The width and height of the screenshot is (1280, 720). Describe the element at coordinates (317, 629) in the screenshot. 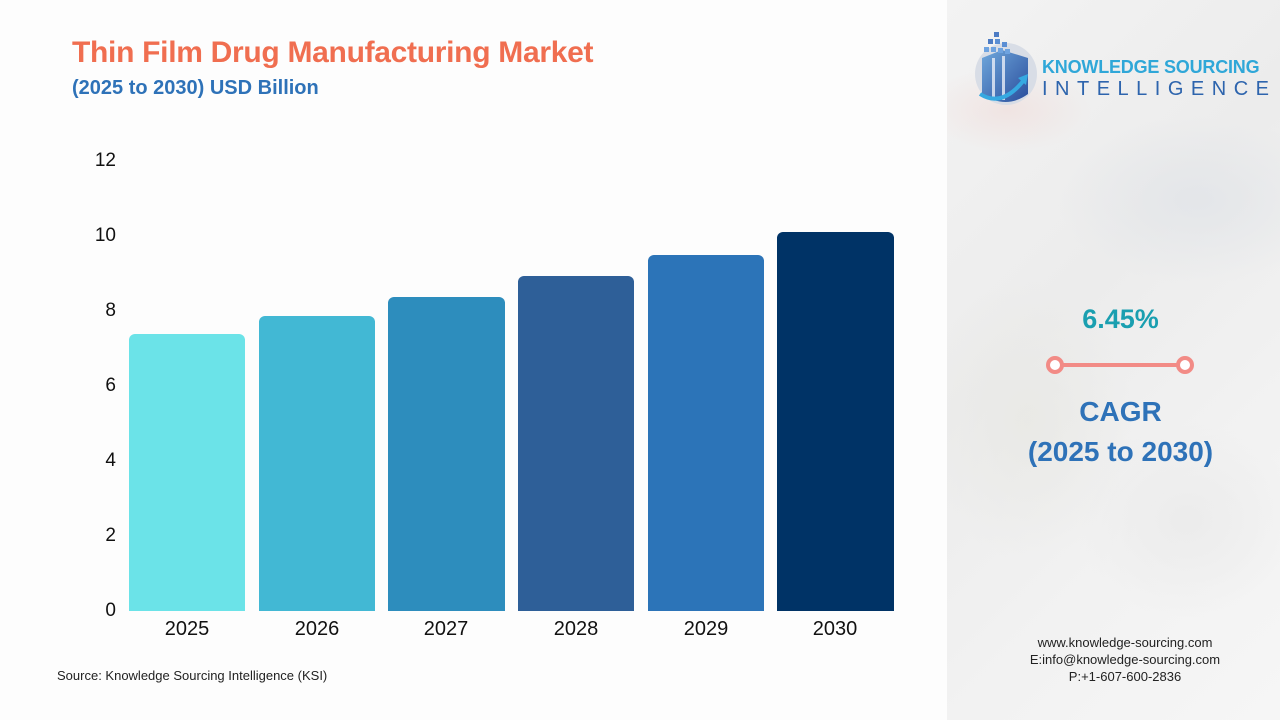

I see `x-tick: 2026` at that location.